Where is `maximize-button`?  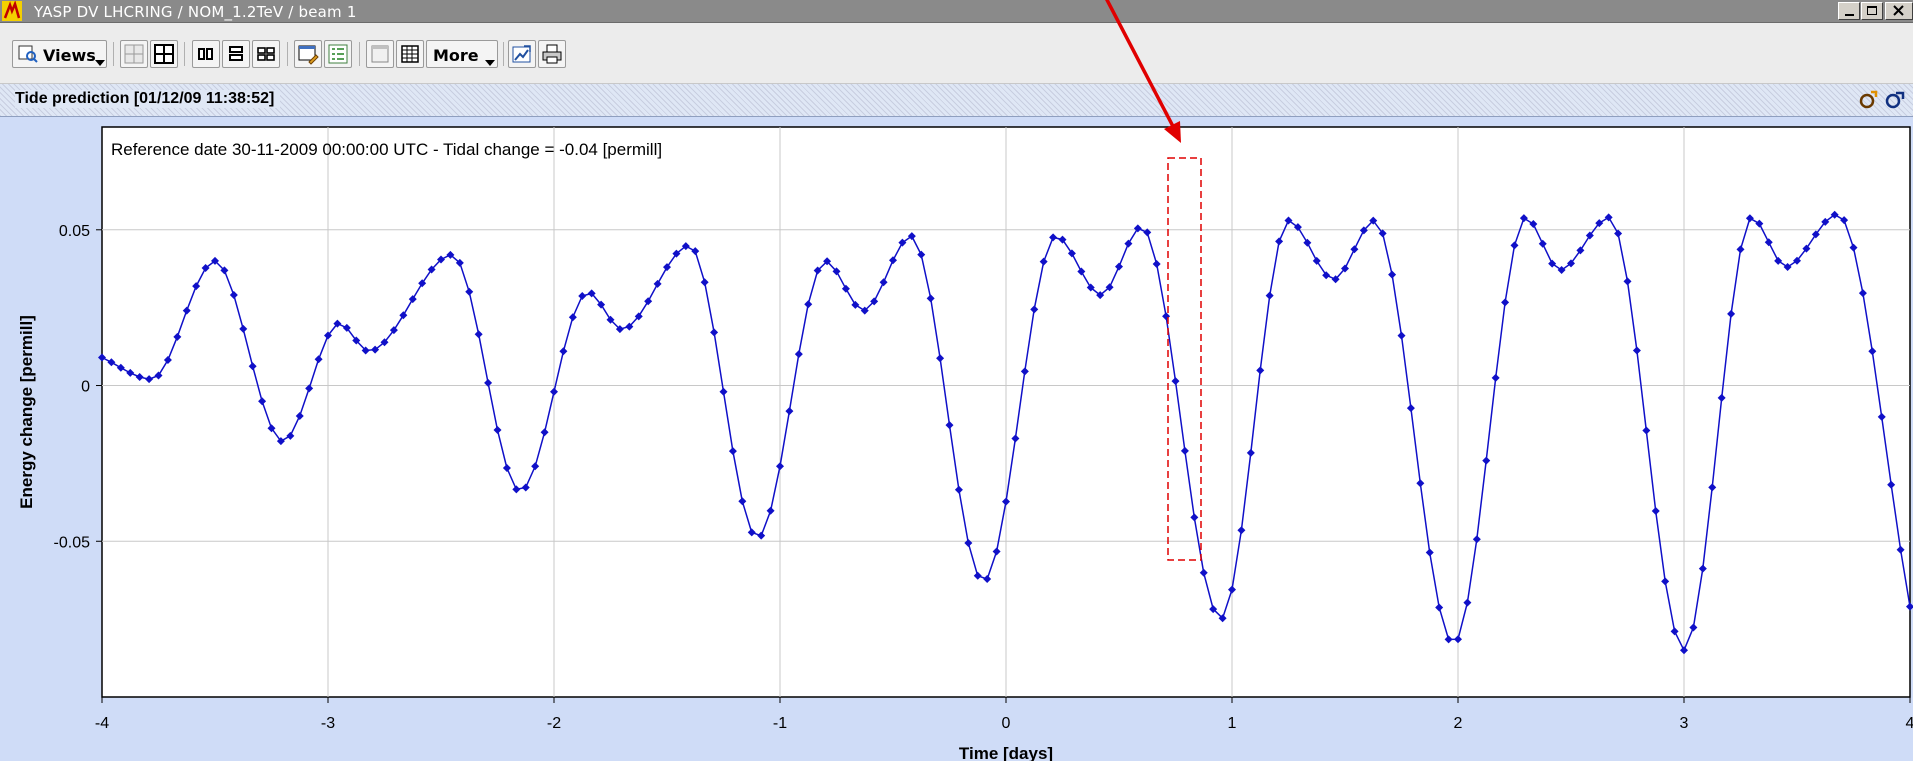 maximize-button is located at coordinates (1872, 11).